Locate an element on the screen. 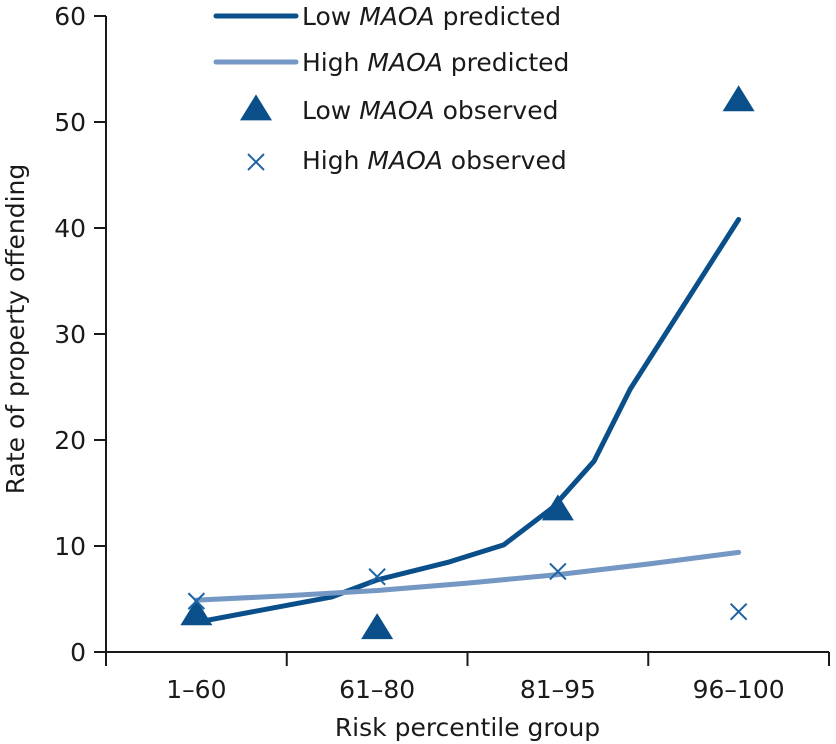  y-tick-label: 20 is located at coordinates (70, 440).